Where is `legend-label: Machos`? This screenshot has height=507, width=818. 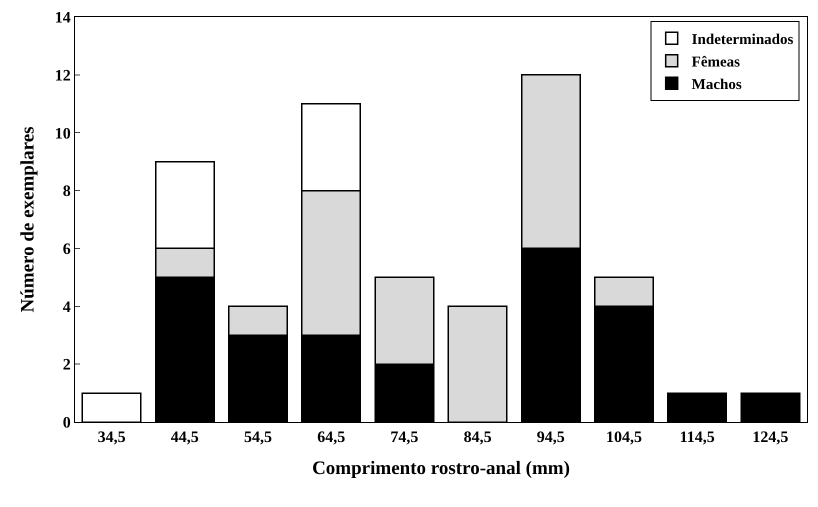
legend-label: Machos is located at coordinates (717, 85).